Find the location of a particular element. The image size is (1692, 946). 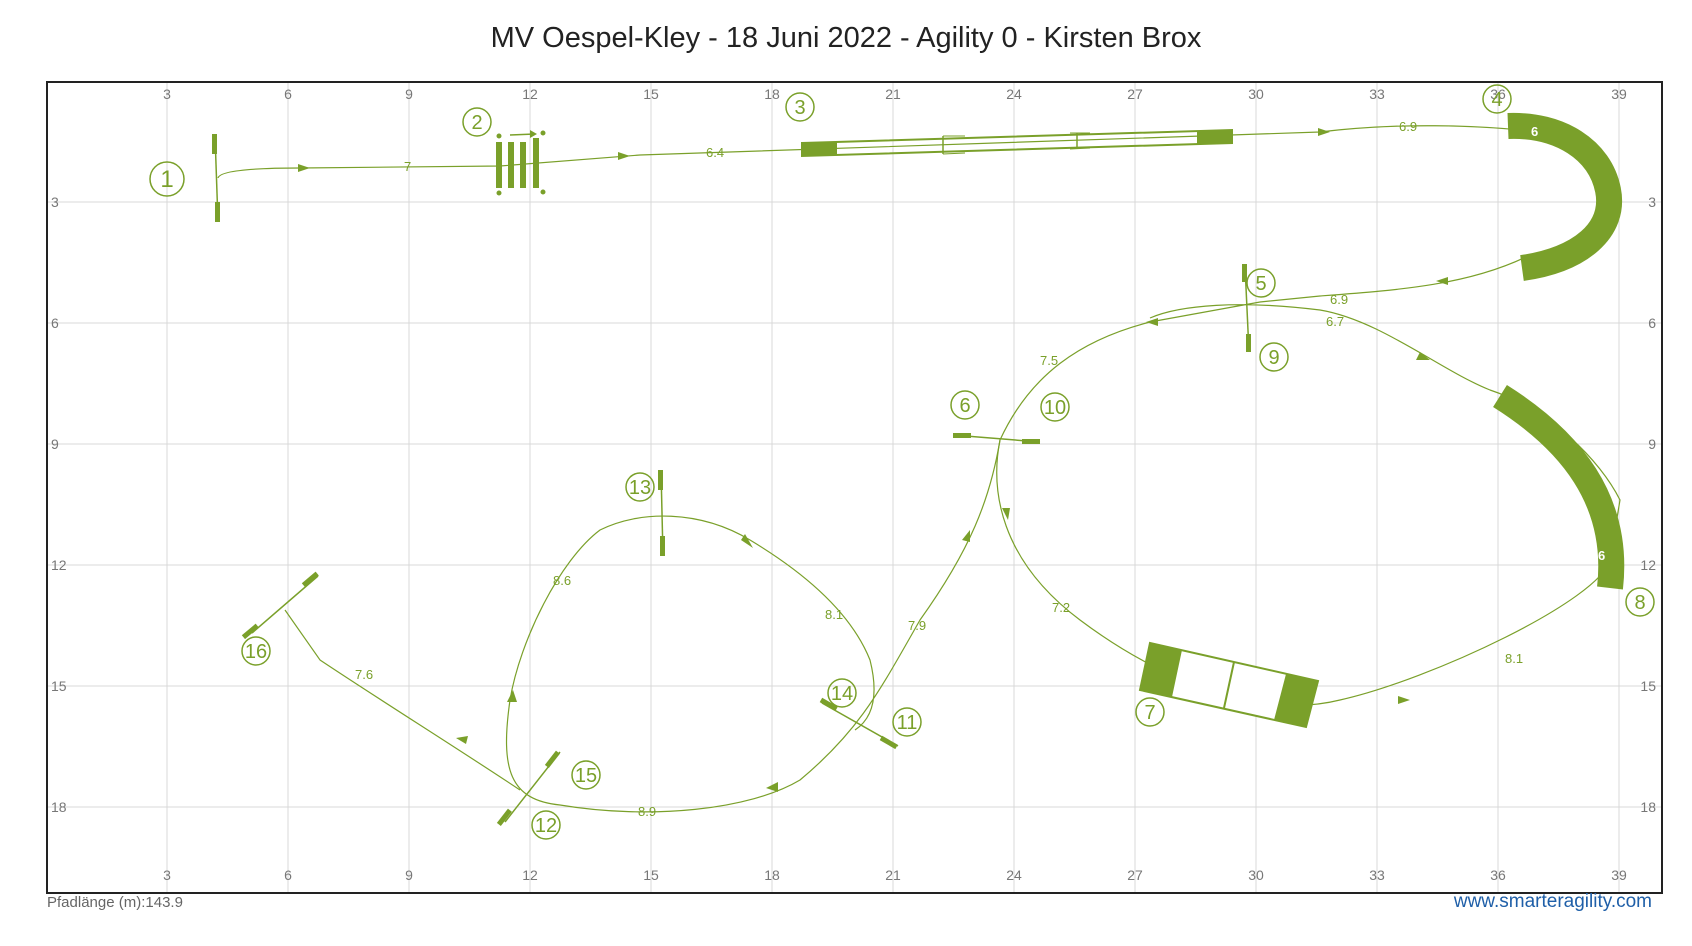

number-8: 8 is located at coordinates (1640, 602).